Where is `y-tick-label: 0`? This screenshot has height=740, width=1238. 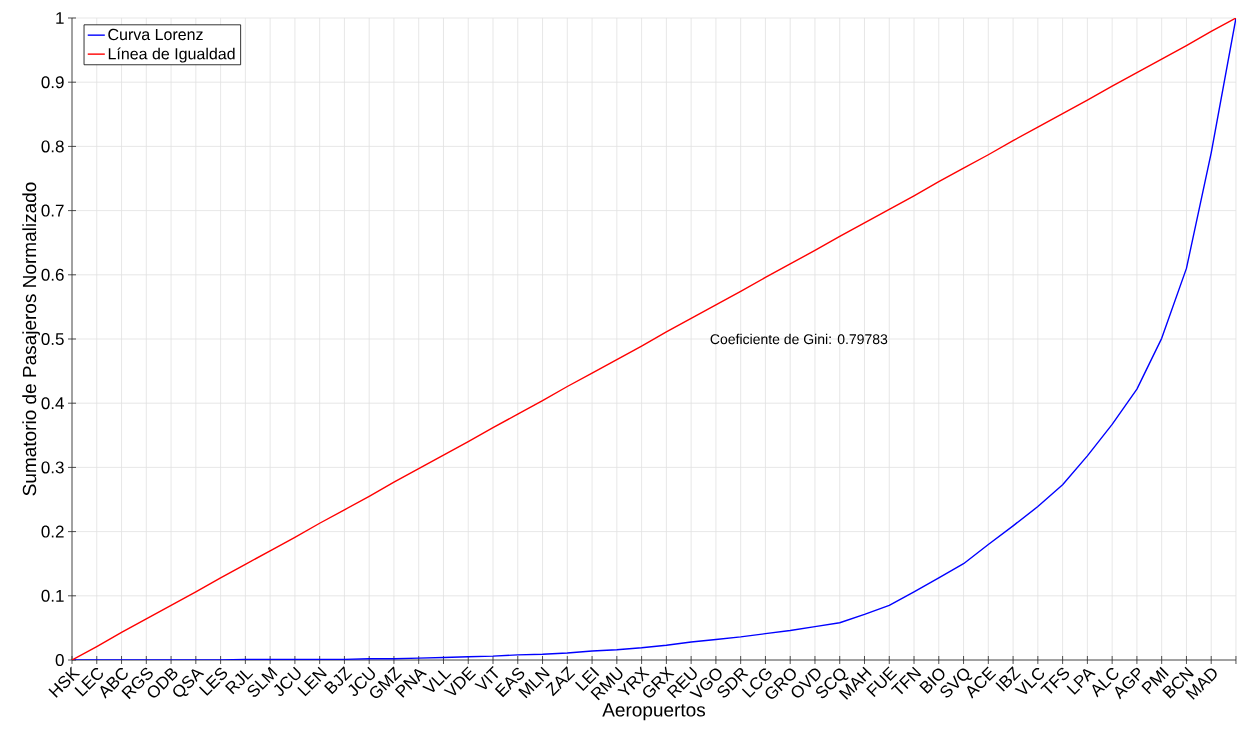
y-tick-label: 0 is located at coordinates (59, 660).